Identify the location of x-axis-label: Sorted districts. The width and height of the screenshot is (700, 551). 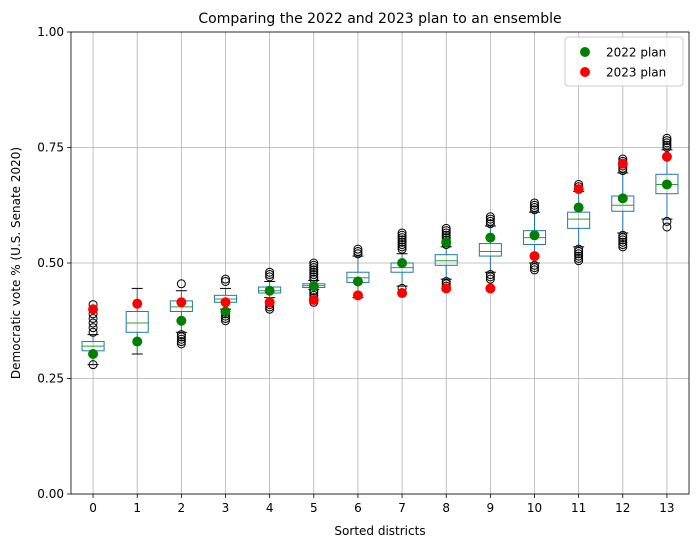
(379, 531).